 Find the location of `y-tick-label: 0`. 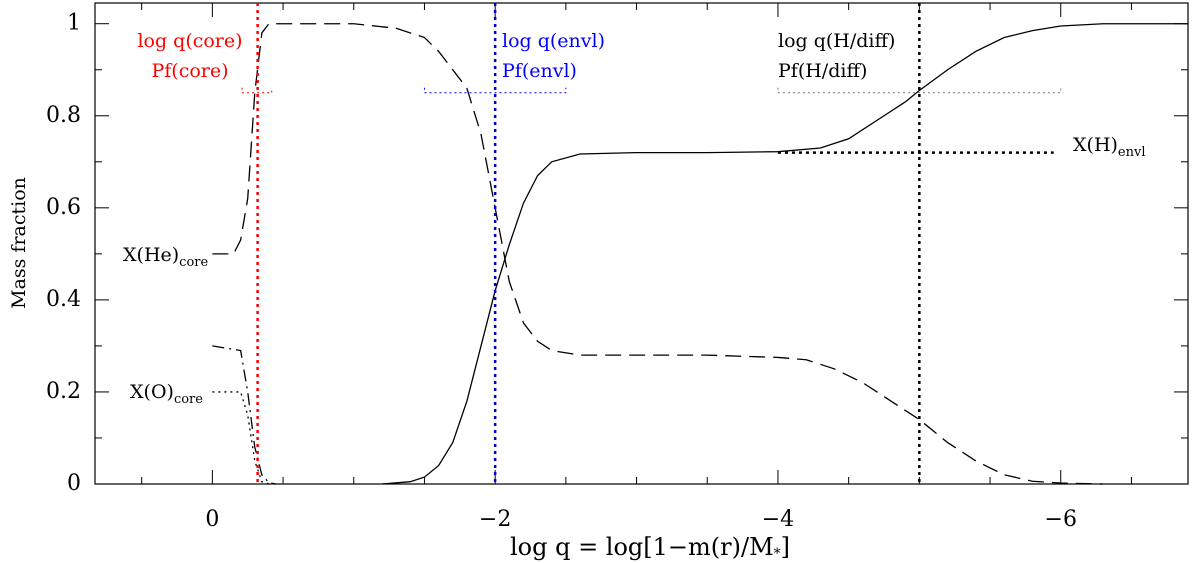

y-tick-label: 0 is located at coordinates (74, 483).